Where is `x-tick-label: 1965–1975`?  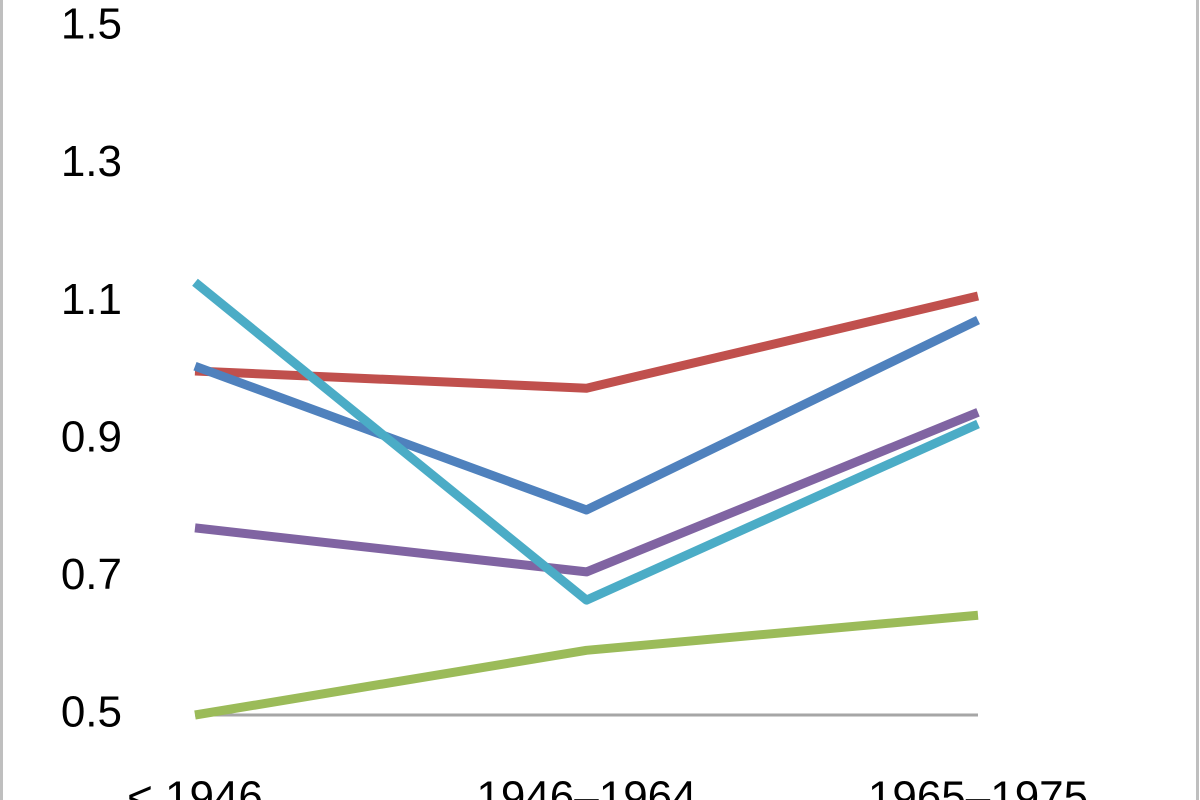 x-tick-label: 1965–1975 is located at coordinates (978, 786).